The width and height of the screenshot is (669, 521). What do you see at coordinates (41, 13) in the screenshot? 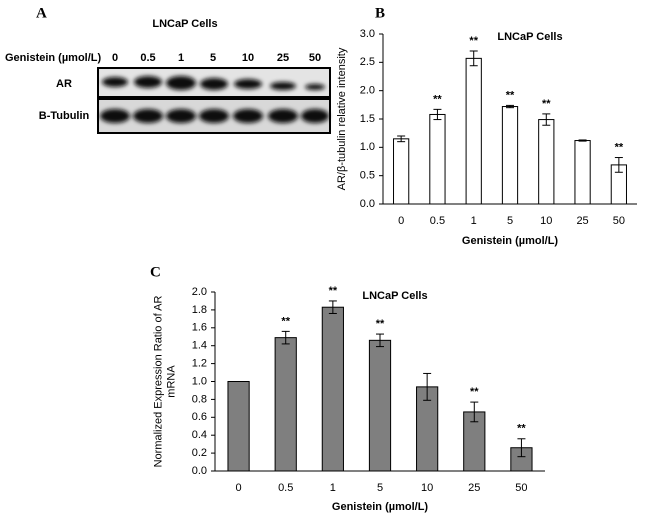
I see `panel-label: A` at bounding box center [41, 13].